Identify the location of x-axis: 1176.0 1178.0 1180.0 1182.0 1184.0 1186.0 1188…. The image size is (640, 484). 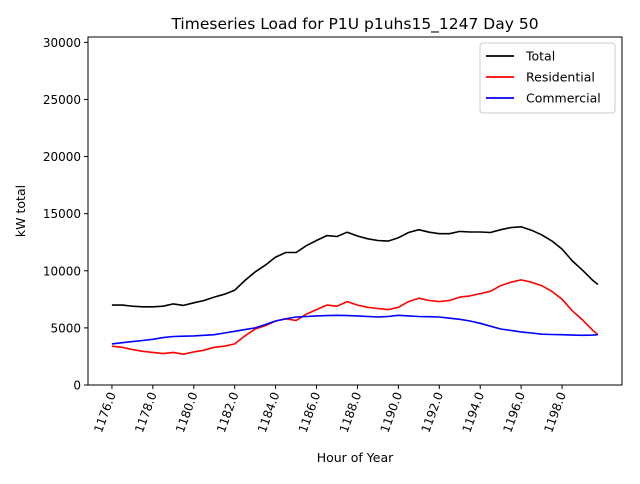
(330, 409).